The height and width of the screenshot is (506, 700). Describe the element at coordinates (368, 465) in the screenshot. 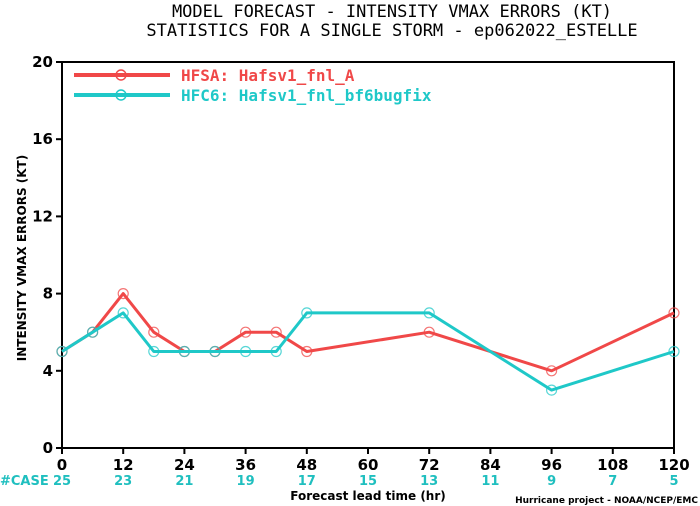

I see `x-tick-label: 60` at that location.